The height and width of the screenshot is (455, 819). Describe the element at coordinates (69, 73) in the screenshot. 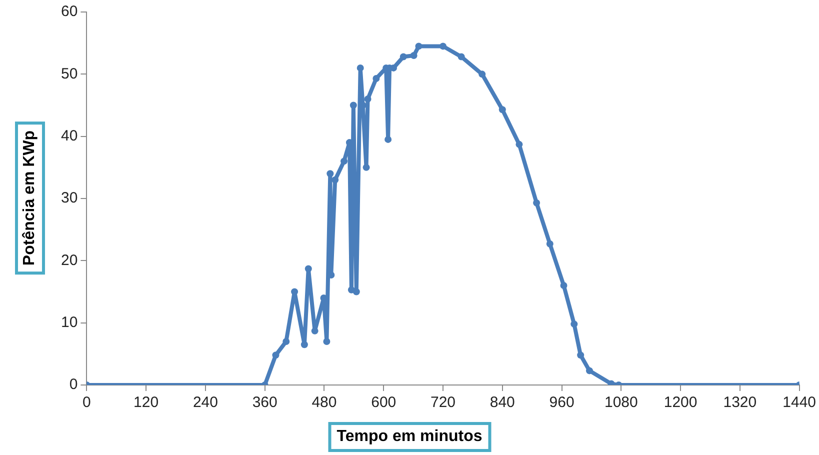

I see `y-tick-label: 50` at that location.